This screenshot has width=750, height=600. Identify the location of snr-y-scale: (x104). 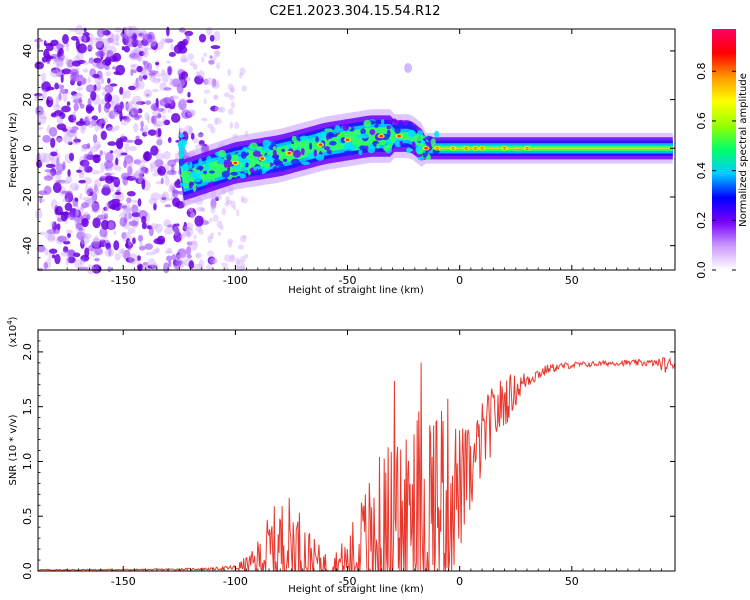
(12, 331).